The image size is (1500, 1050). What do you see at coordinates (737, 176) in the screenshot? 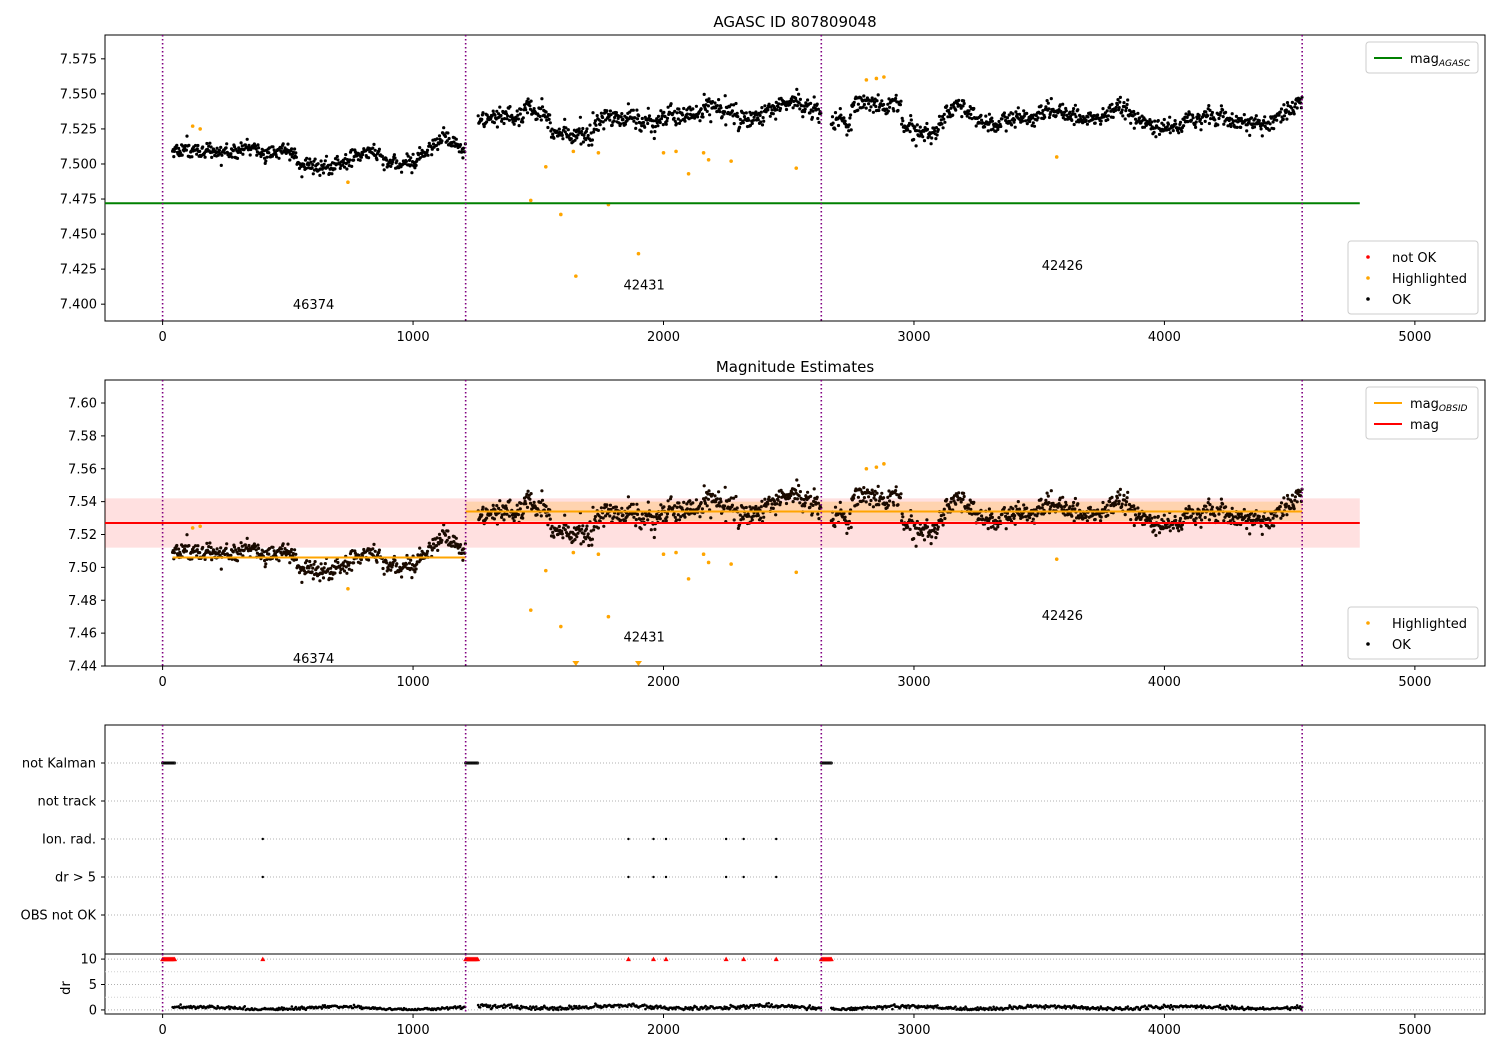
I see `points-layer` at bounding box center [737, 176].